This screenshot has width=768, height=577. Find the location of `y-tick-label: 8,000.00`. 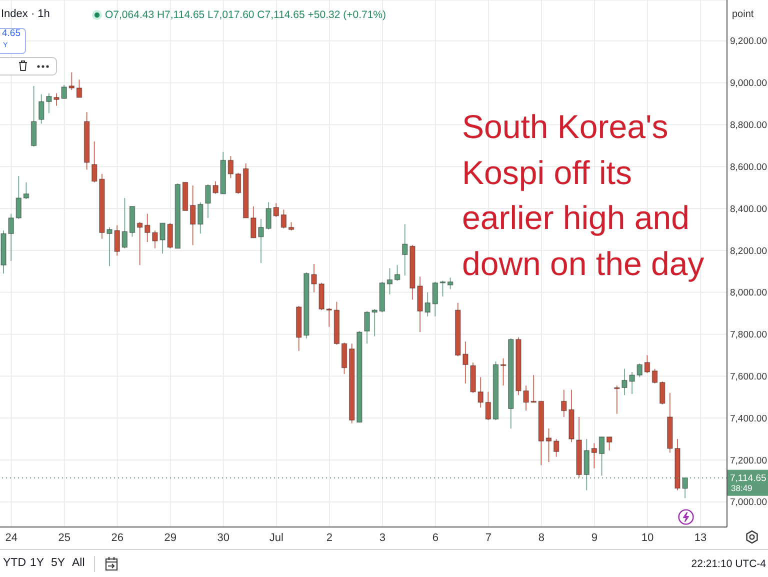

y-tick-label: 8,000.00 is located at coordinates (748, 293).